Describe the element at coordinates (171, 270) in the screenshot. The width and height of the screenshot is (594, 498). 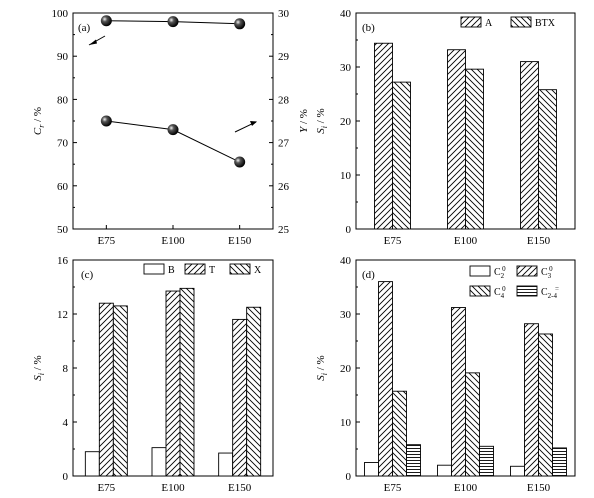
I see `legend-label: B` at that location.